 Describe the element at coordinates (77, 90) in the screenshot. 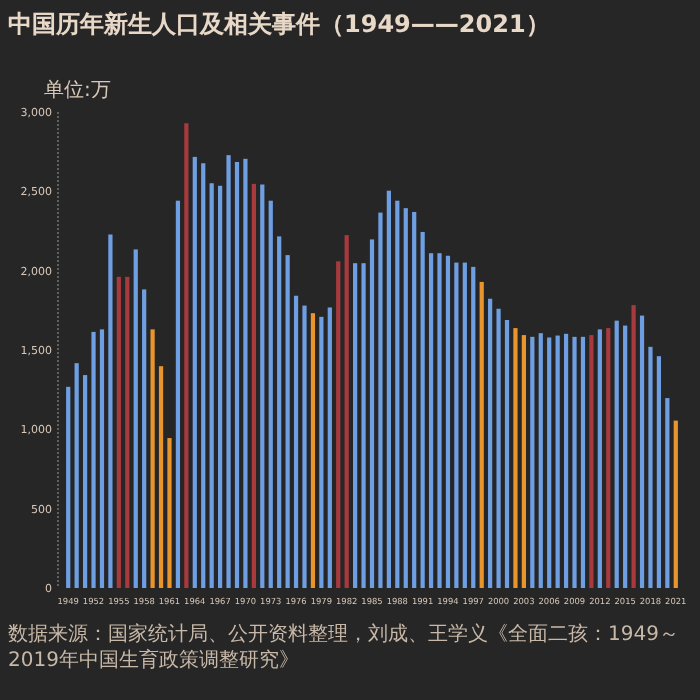

I see `y-axis-title: 单位:万` at that location.